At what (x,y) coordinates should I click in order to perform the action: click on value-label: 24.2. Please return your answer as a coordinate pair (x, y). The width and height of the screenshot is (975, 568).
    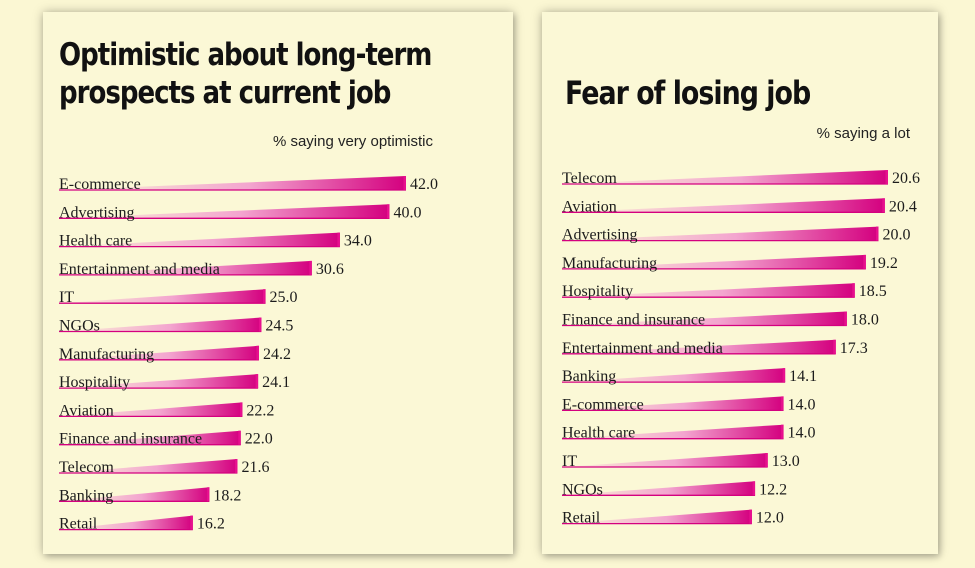
    Looking at the image, I should click on (277, 354).